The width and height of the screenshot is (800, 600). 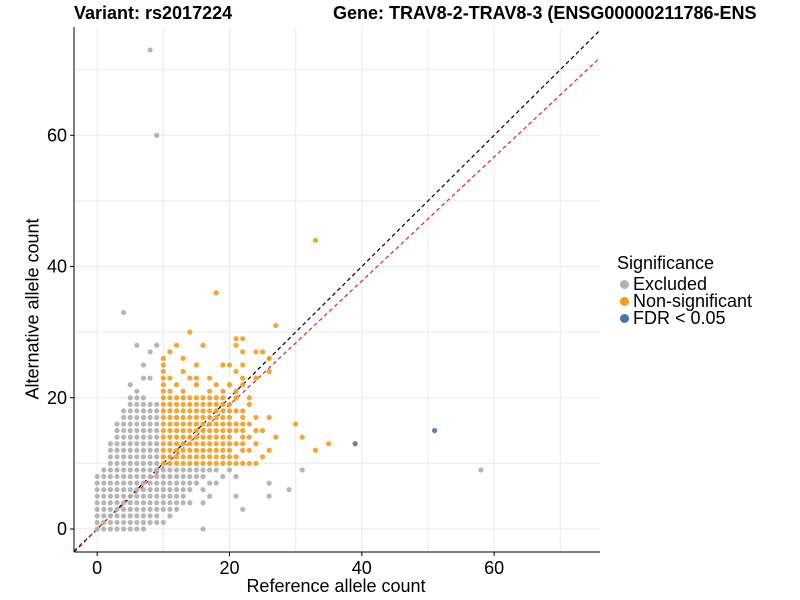 I want to click on legend-swatch-excluded, so click(x=624, y=284).